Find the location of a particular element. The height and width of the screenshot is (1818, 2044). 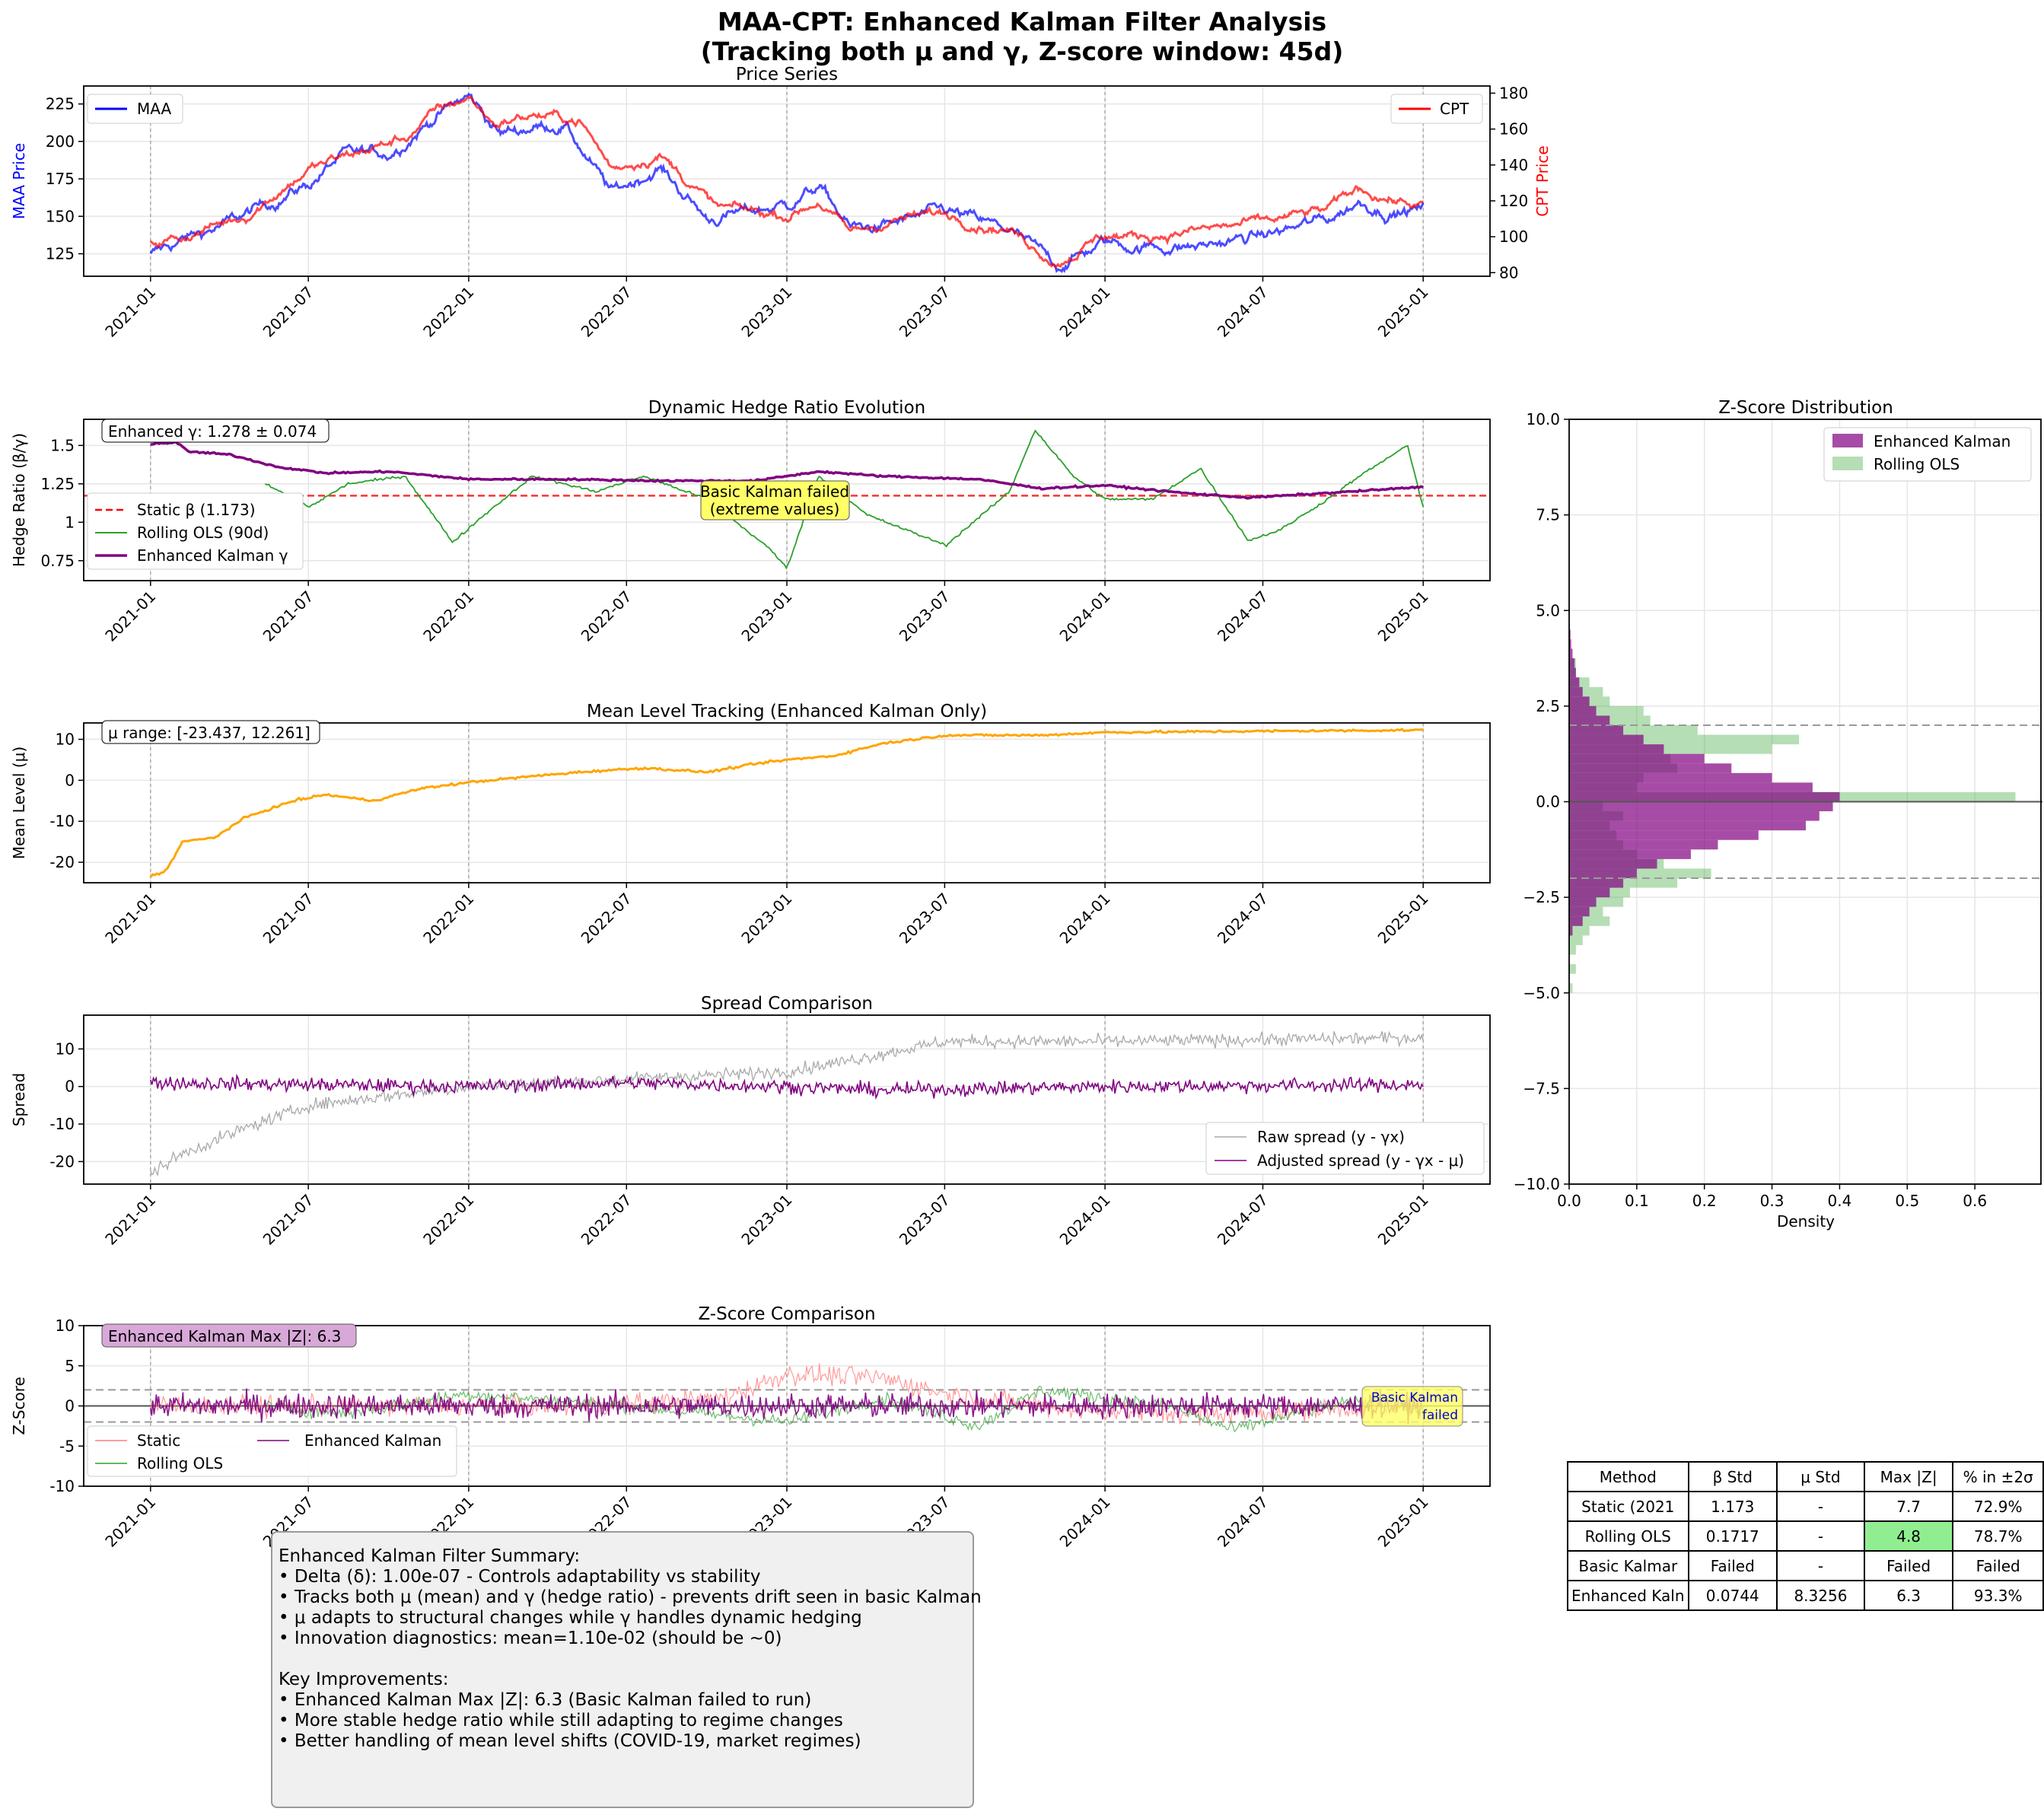

table-row: Enhanced Kaln 0.0744 8.3256 6.3 93.3% is located at coordinates (1805, 1595).